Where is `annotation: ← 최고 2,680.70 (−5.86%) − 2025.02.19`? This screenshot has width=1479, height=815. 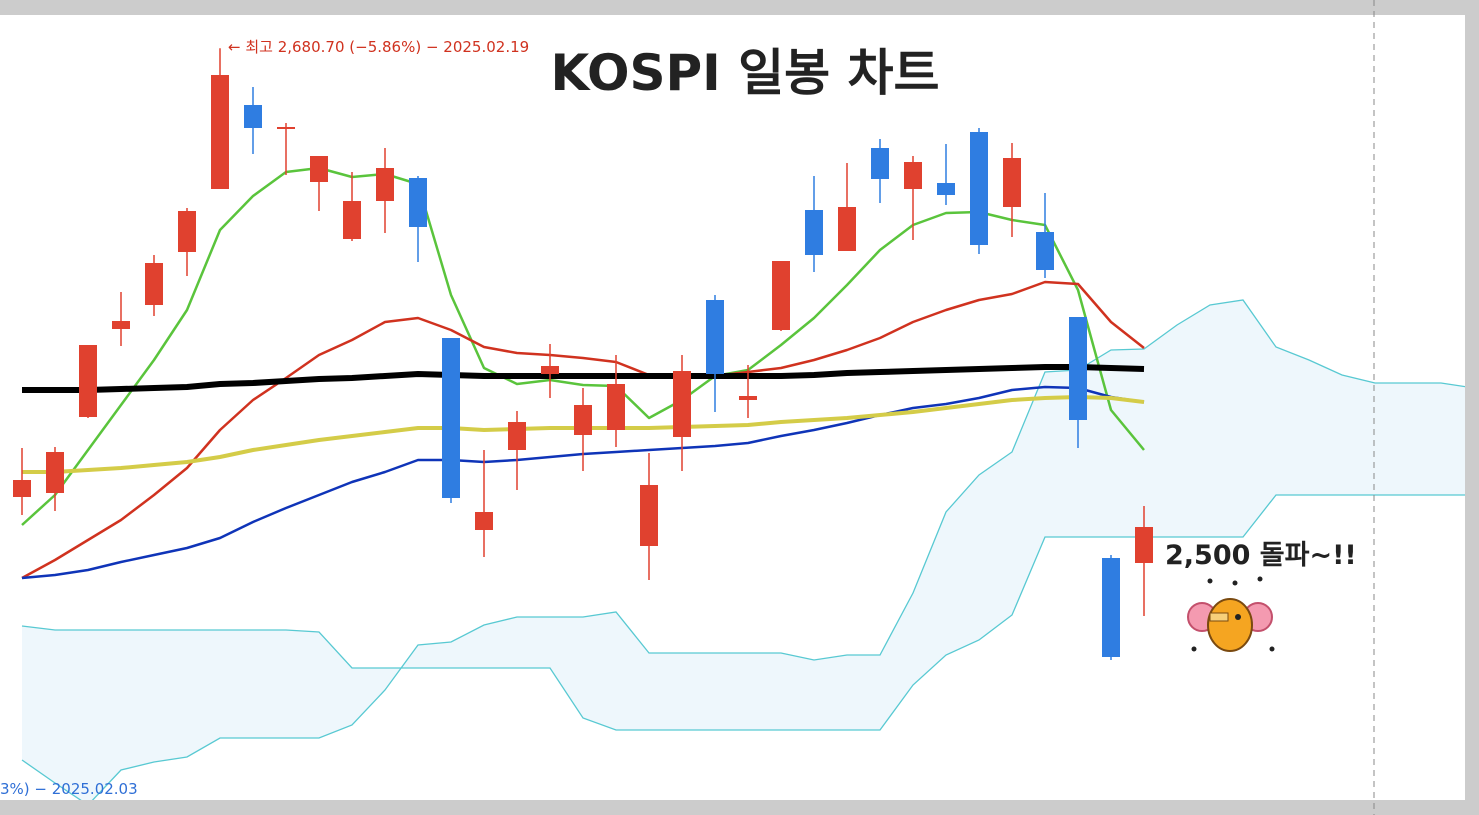
annotation: ← 최고 2,680.70 (−5.86%) − 2025.02.19 is located at coordinates (378, 47).